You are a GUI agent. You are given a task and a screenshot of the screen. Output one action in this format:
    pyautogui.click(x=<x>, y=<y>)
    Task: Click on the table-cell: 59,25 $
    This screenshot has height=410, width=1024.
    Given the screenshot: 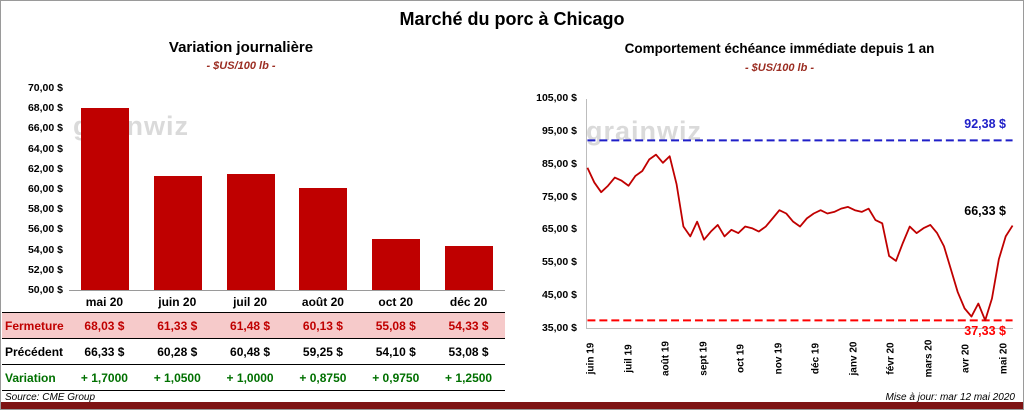 What is the action you would take?
    pyautogui.click(x=323, y=352)
    